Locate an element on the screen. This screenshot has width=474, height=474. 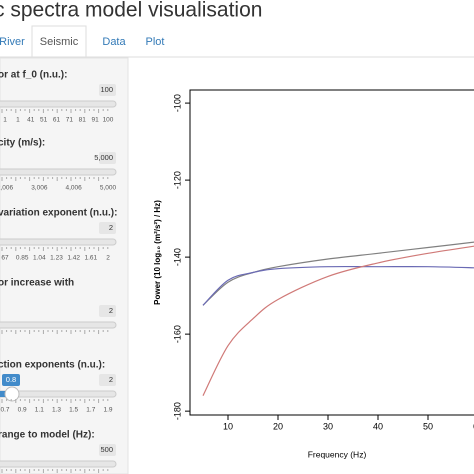
slider-label: or at f_0 (n.u.): is located at coordinates (33, 75).